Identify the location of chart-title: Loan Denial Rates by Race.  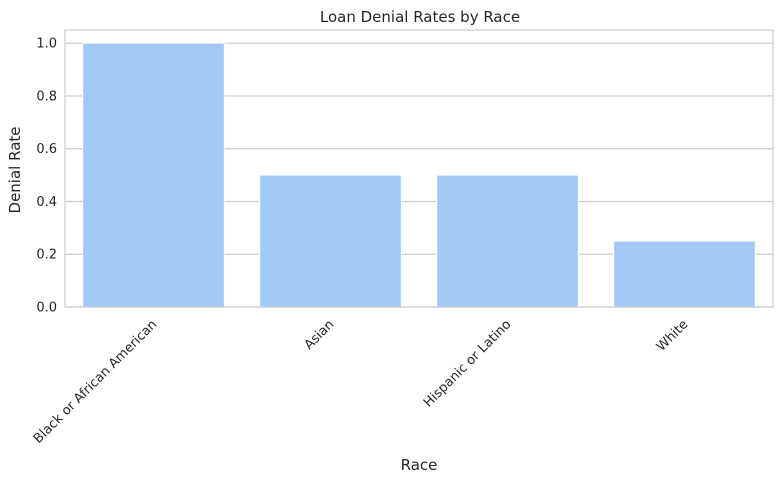
(420, 17).